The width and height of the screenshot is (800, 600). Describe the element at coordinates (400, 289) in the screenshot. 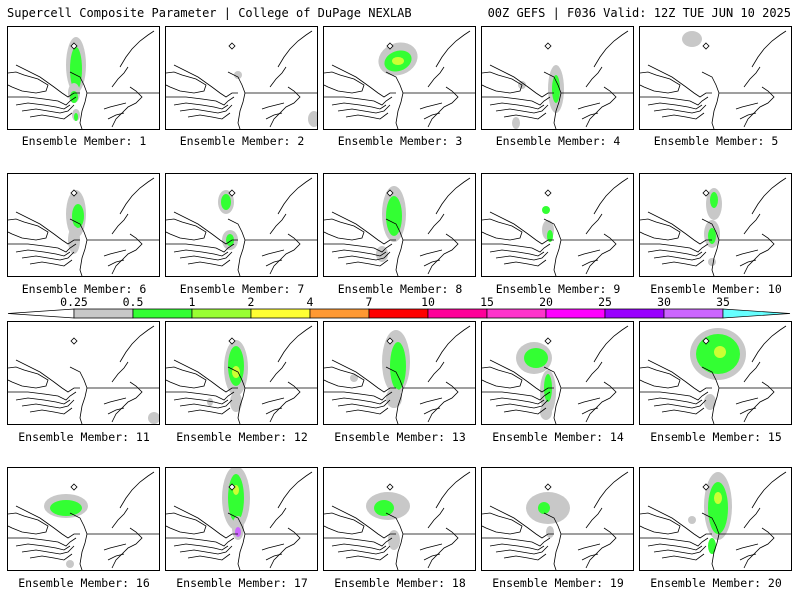

I see `ensemble-member-label: Ensemble Member: 8` at that location.